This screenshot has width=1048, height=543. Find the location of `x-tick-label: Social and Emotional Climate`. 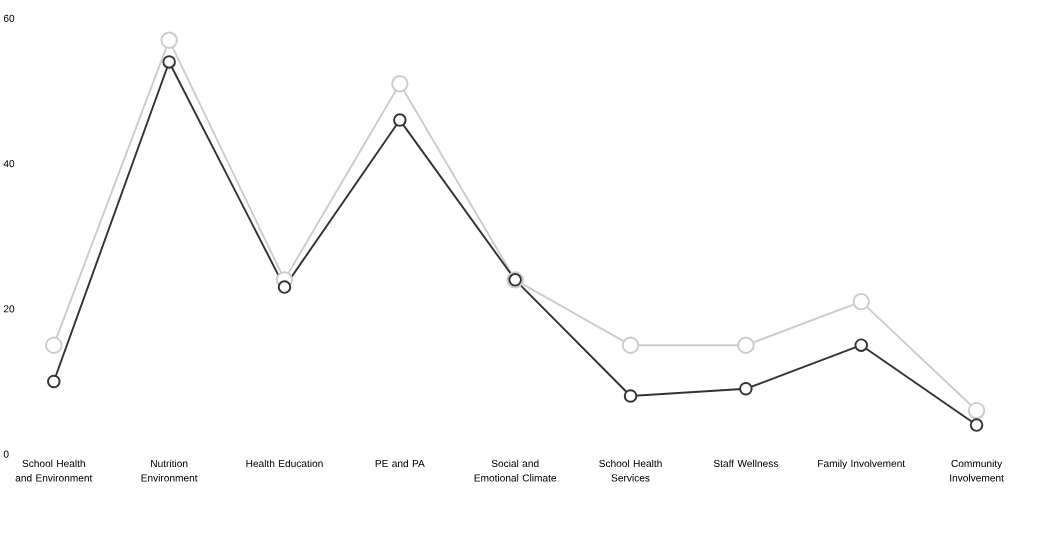

x-tick-label: Social and Emotional Climate is located at coordinates (515, 470).